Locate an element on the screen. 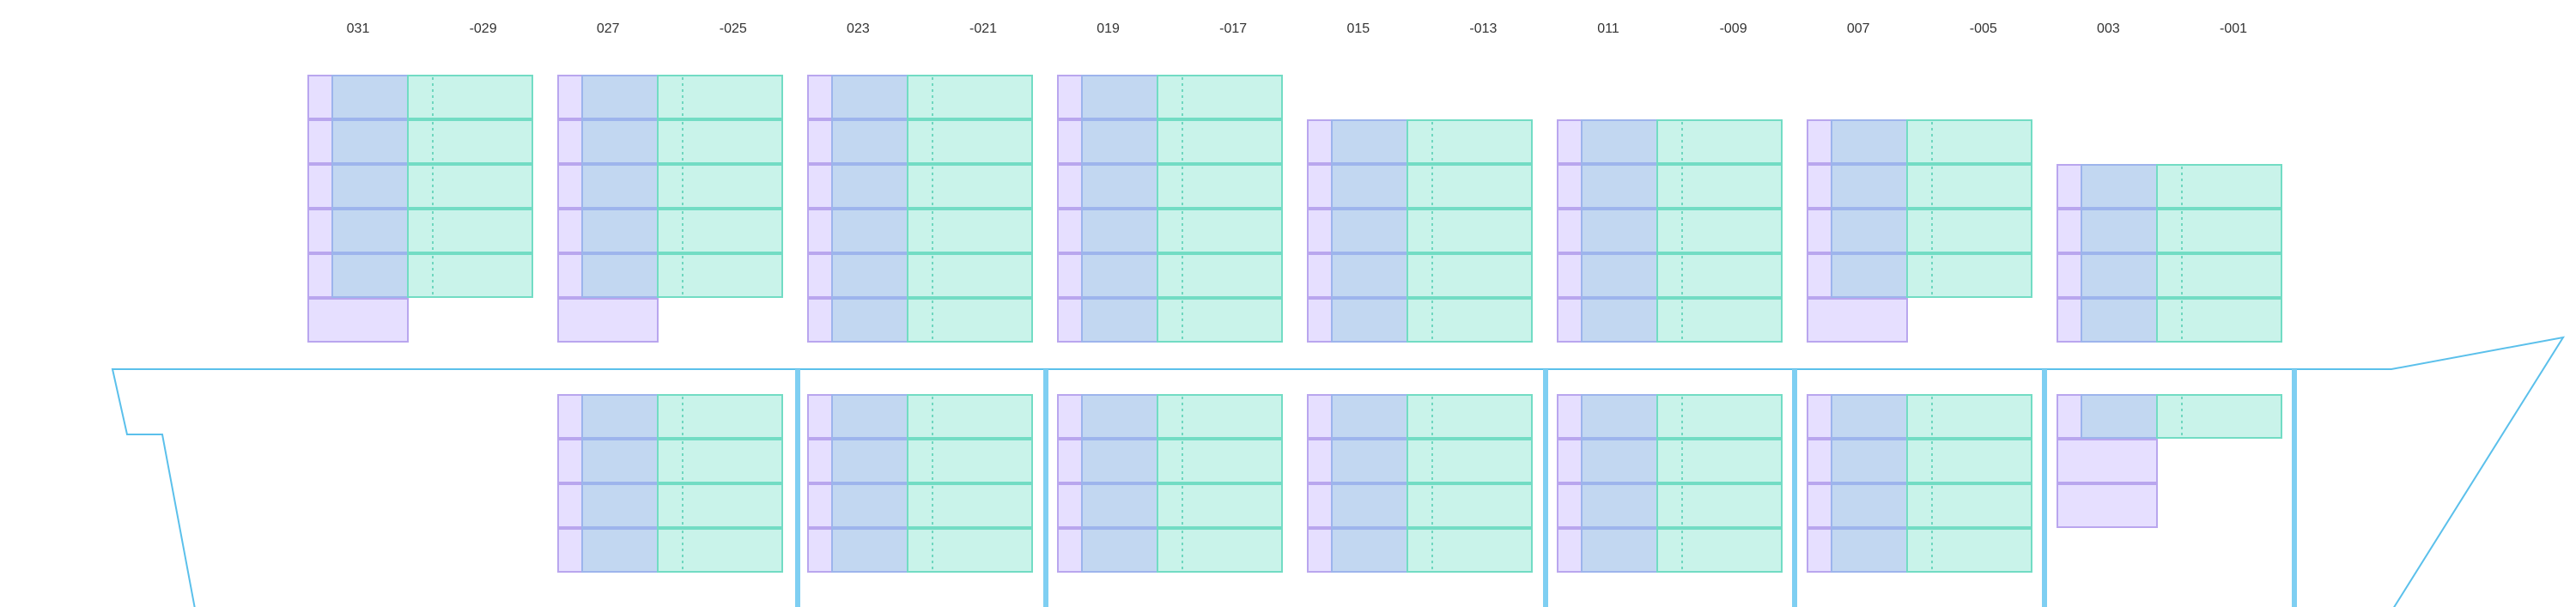 The height and width of the screenshot is (607, 2576). bay-label: 007 is located at coordinates (1858, 28).